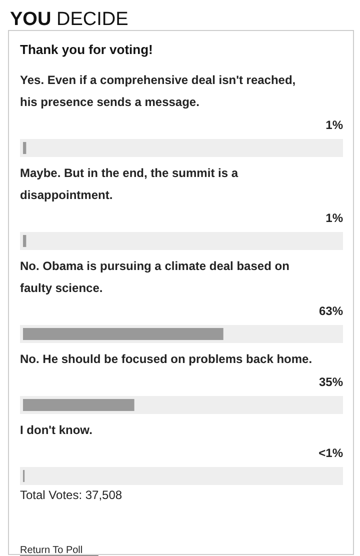  What do you see at coordinates (69, 19) in the screenshot?
I see `chart-title: YOU DECIDE` at bounding box center [69, 19].